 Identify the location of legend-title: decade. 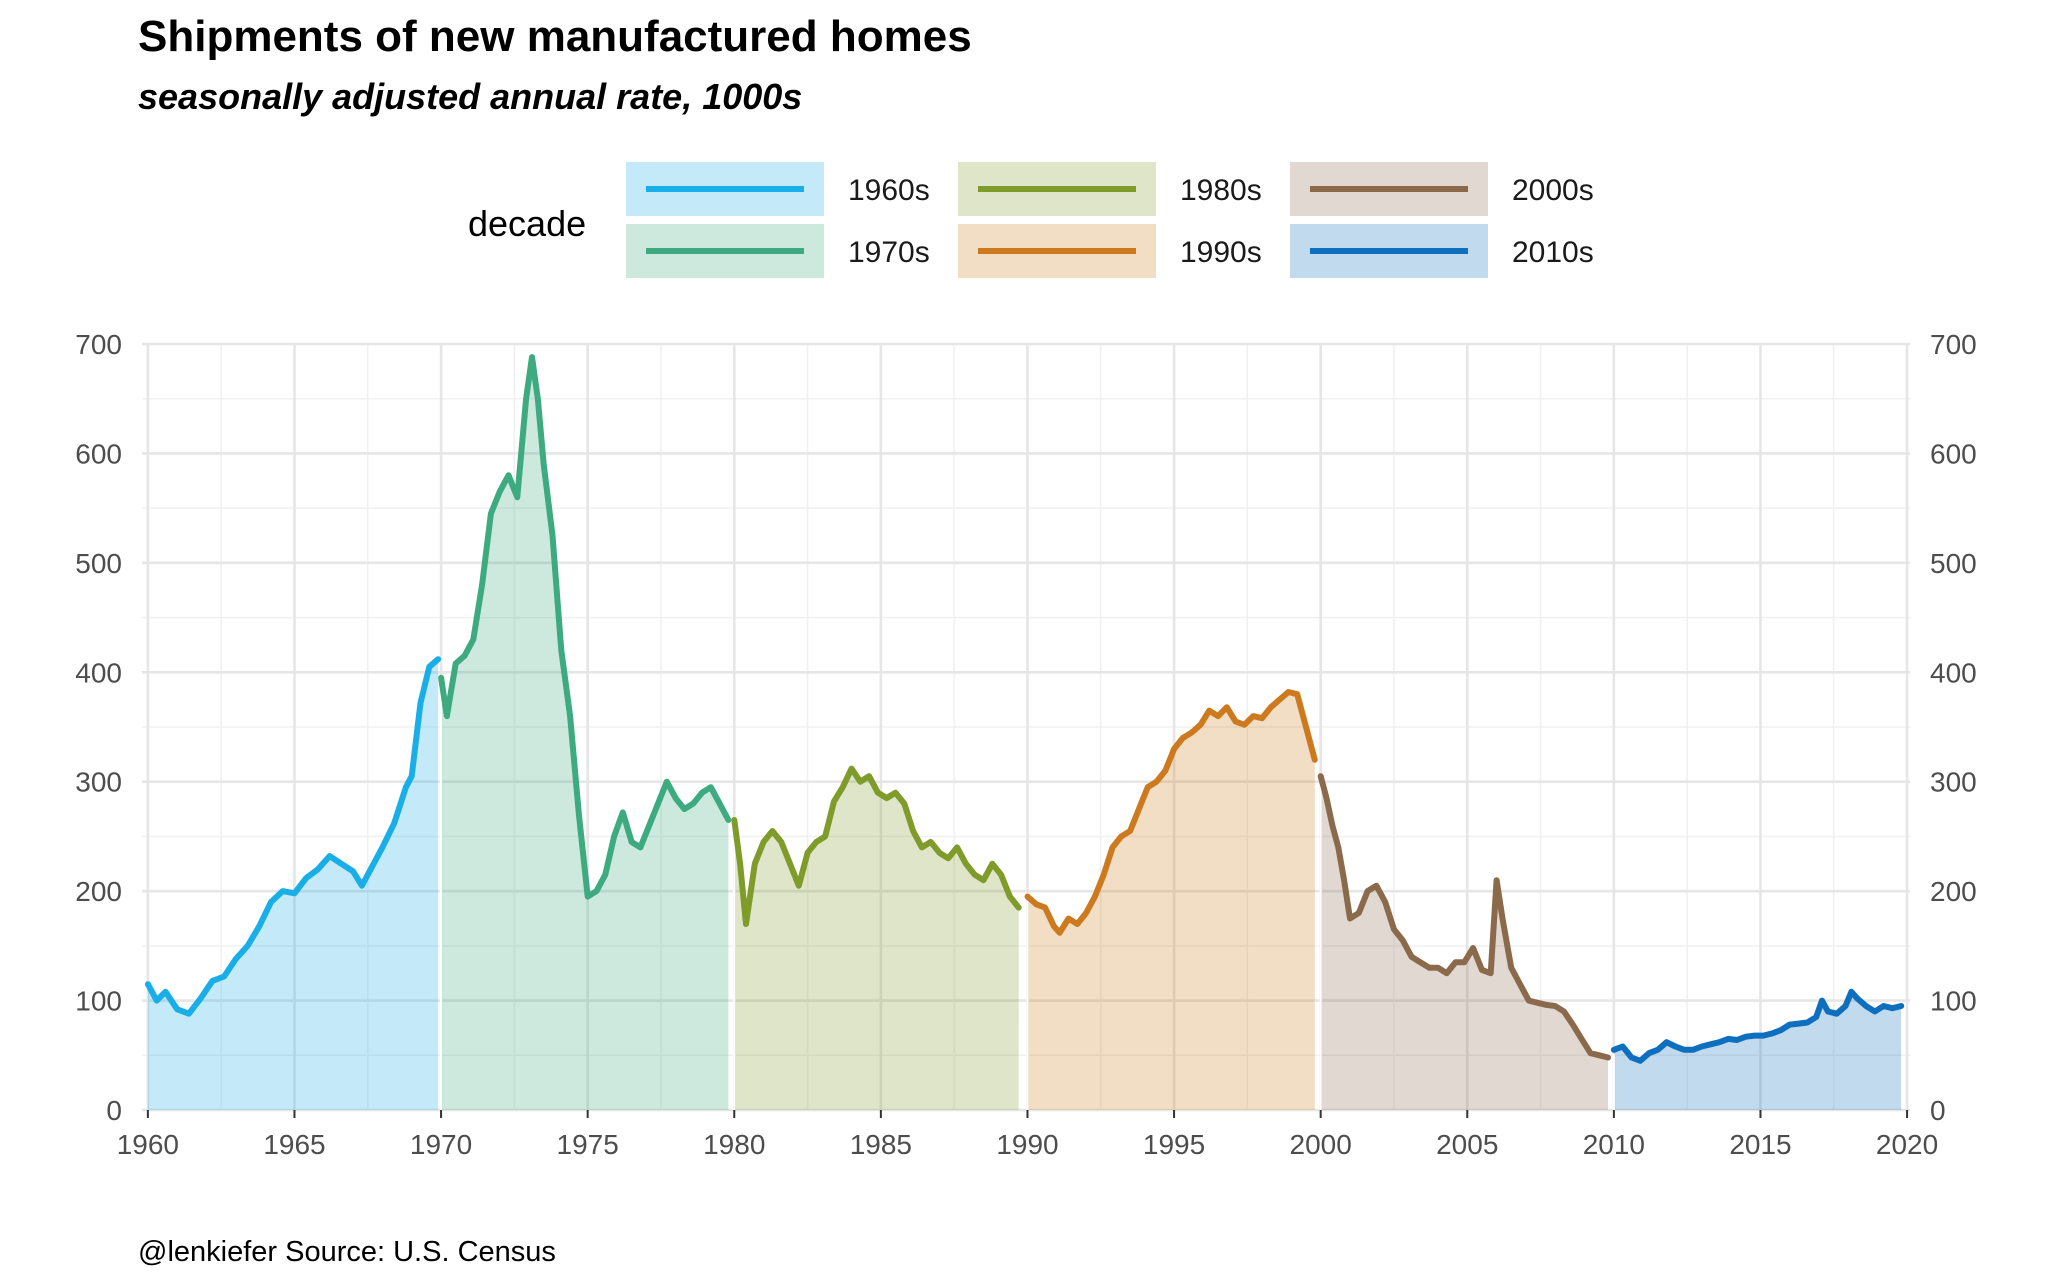
(527, 223).